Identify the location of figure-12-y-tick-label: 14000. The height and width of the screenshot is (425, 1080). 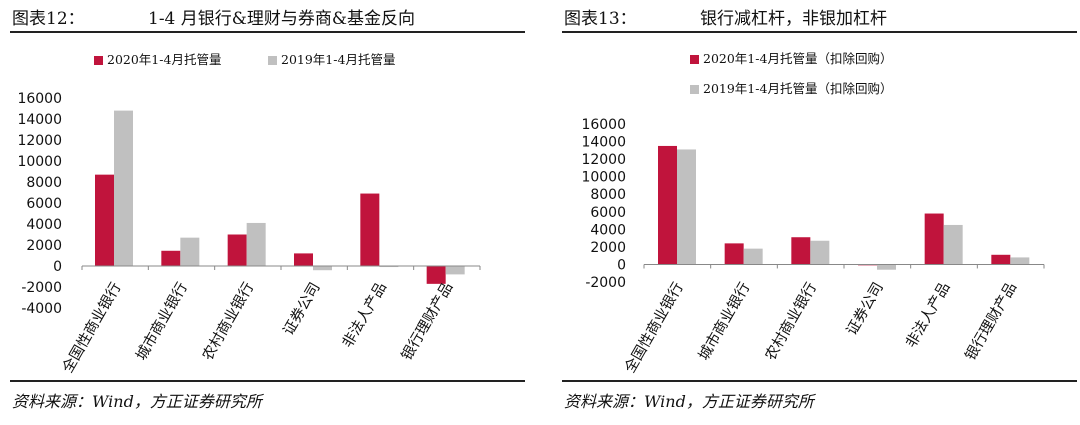
(39, 120).